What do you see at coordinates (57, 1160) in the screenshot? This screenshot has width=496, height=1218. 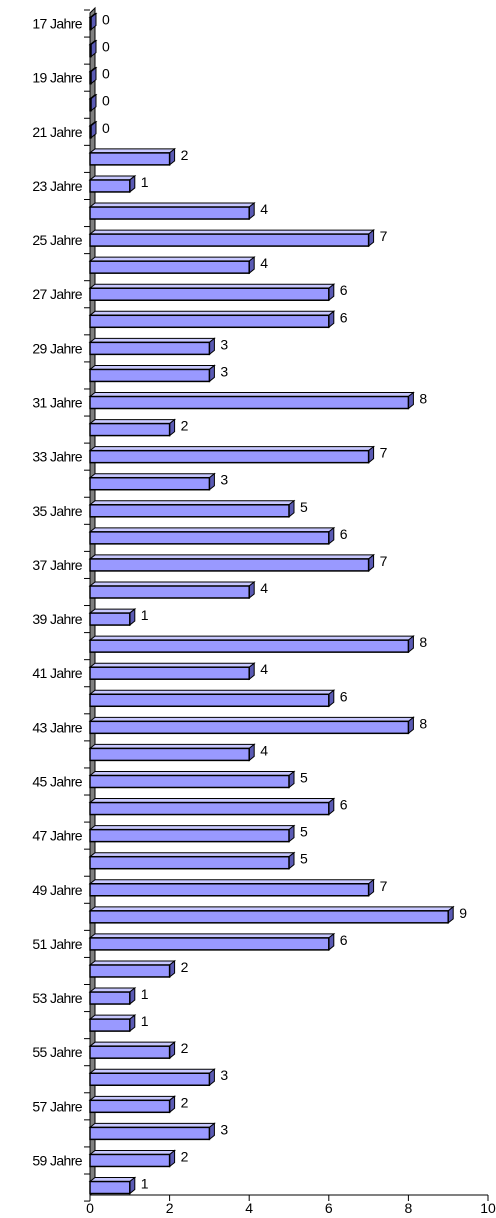 I see `category-label: 59 Jahre` at bounding box center [57, 1160].